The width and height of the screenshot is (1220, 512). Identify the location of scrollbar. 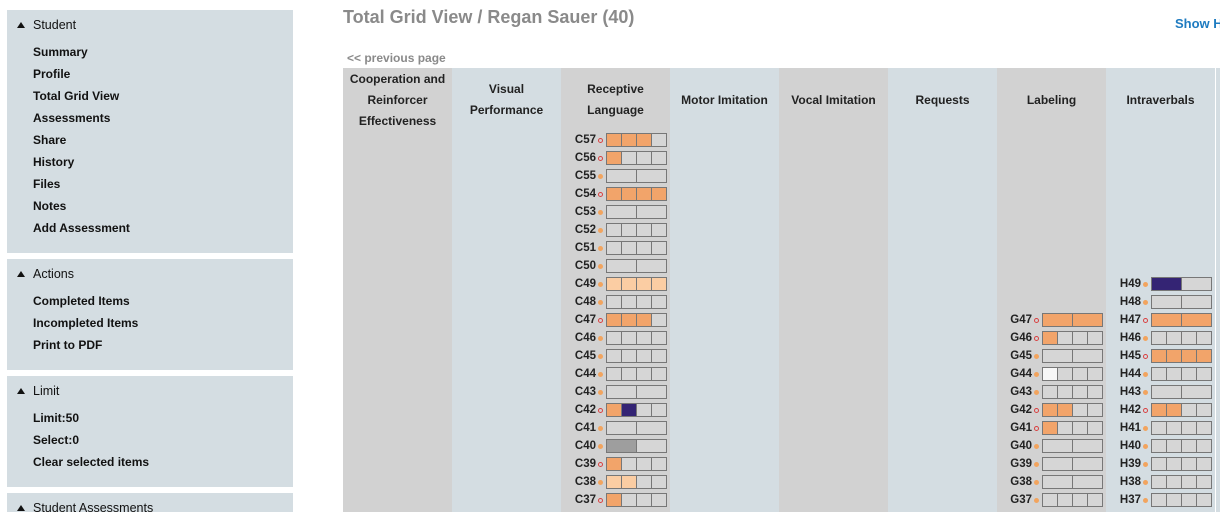
(1218, 290).